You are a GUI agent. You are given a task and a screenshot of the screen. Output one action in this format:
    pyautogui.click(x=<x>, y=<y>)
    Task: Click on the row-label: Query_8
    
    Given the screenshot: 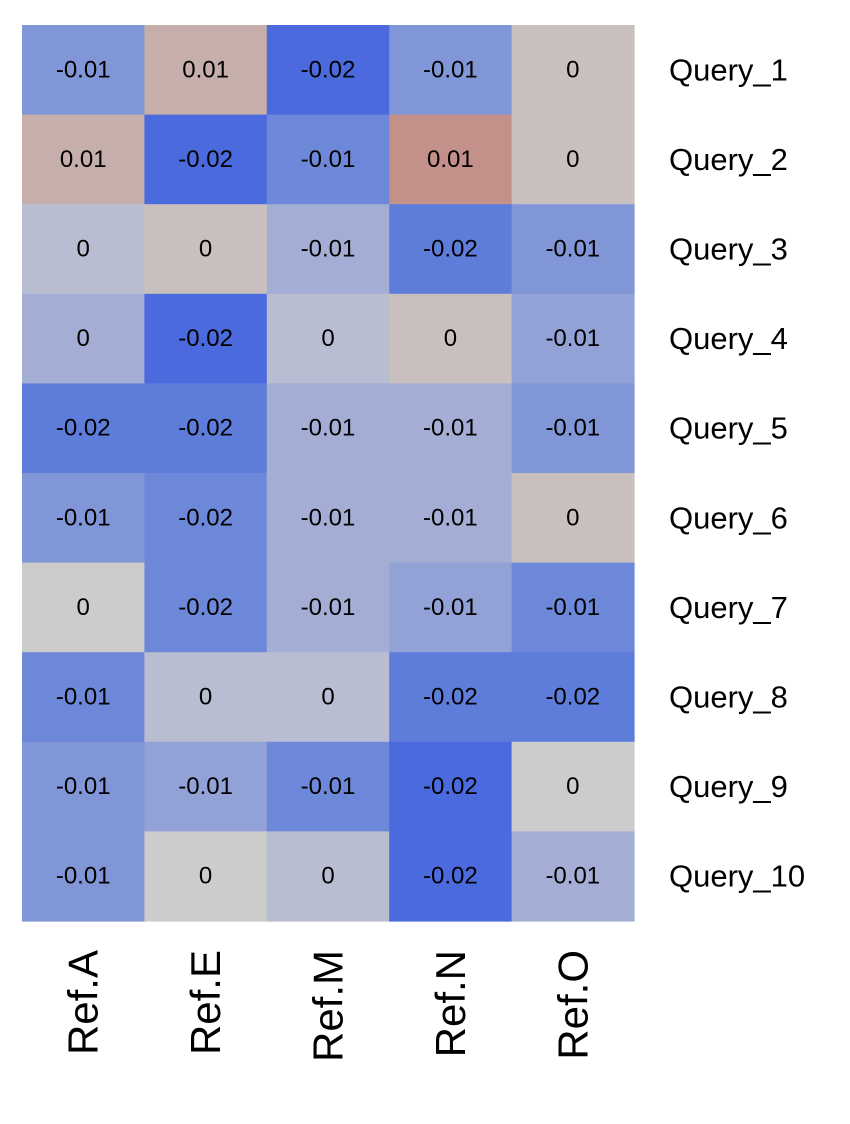 What is the action you would take?
    pyautogui.click(x=728, y=697)
    